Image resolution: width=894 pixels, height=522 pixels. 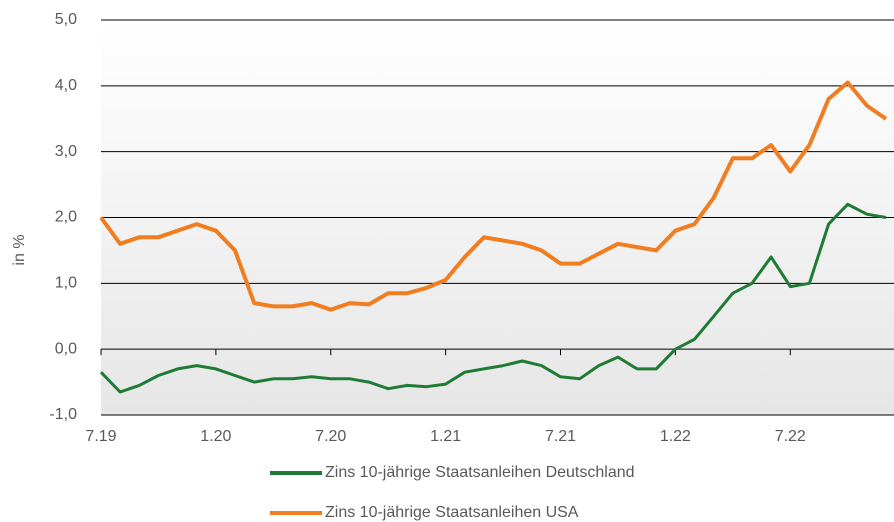 What do you see at coordinates (66, 151) in the screenshot?
I see `y-tick-label: 3,0` at bounding box center [66, 151].